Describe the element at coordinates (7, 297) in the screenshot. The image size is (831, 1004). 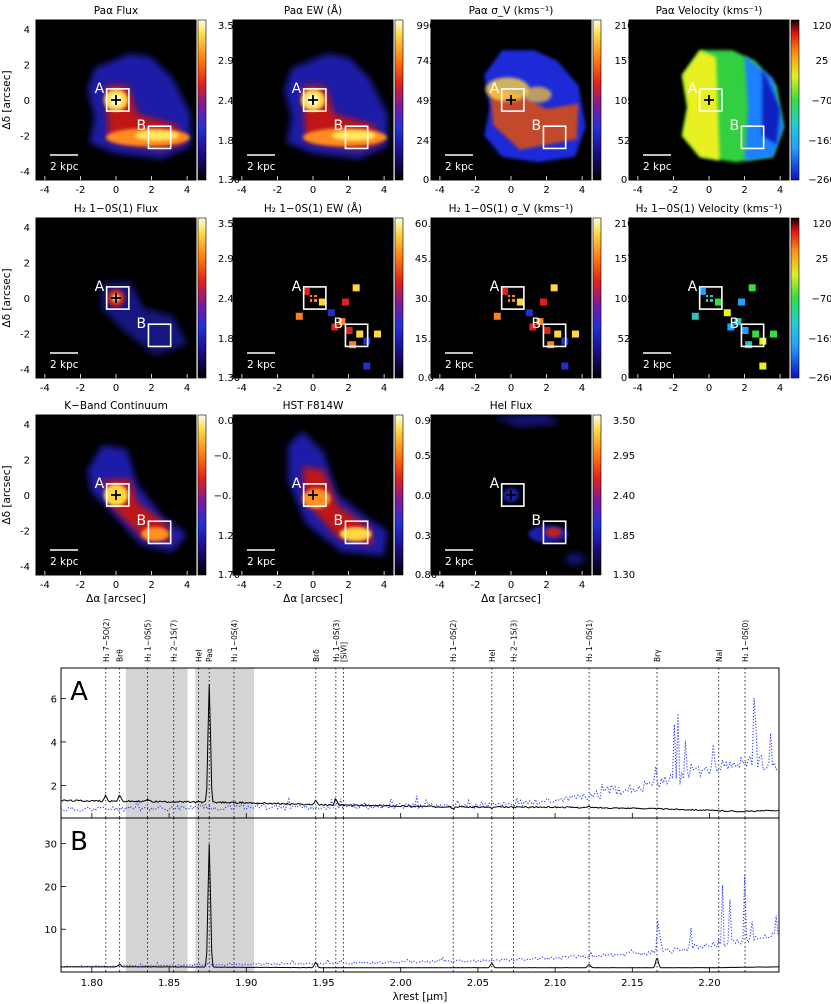
I see `y-axis-label: Δδ [arcsec]` at that location.